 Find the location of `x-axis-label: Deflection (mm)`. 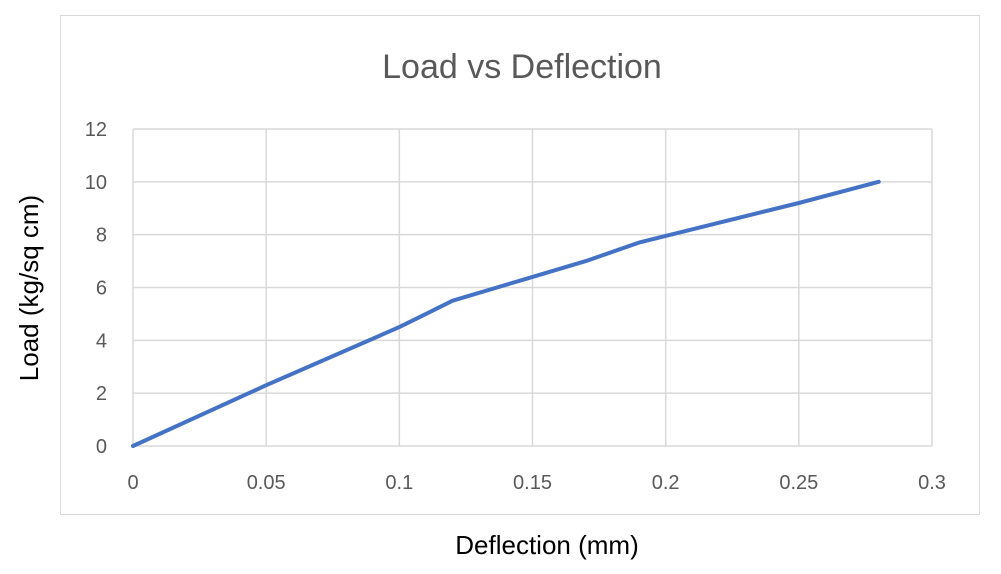

x-axis-label: Deflection (mm) is located at coordinates (546, 545).